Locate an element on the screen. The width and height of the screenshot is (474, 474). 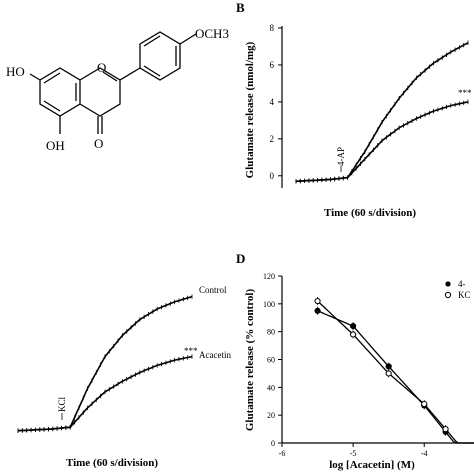
panel-d-x-tick-label: -5 is located at coordinates (353, 453).